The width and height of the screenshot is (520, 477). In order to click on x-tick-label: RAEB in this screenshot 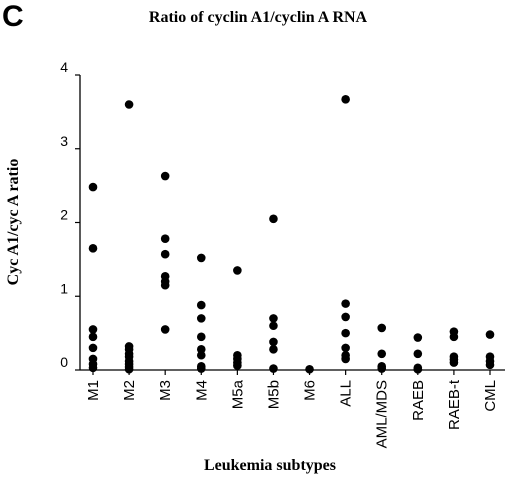, I will do `click(418, 400)`.